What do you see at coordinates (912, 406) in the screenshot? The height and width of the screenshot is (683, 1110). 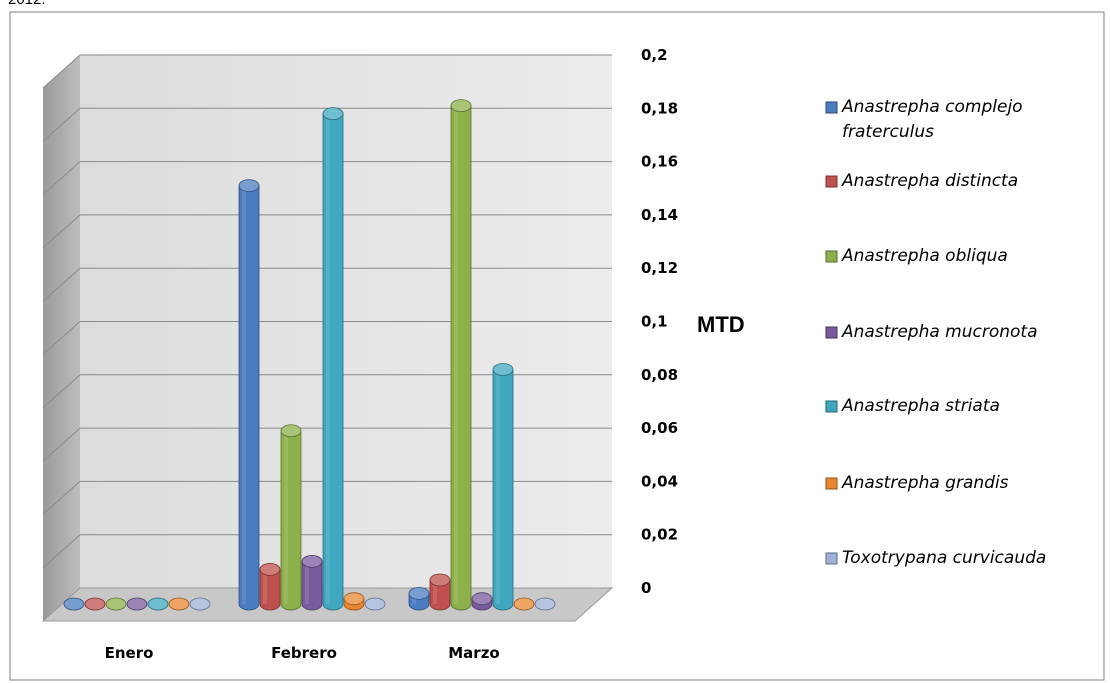 I see `legend-item: Anastrepha striata` at bounding box center [912, 406].